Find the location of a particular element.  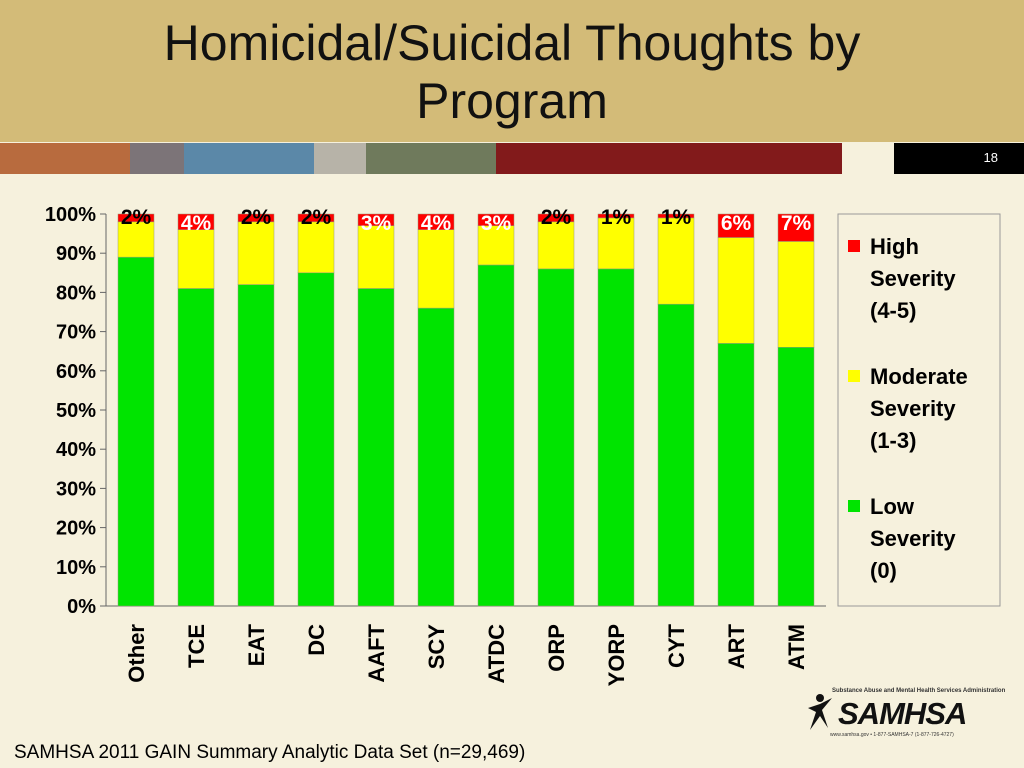

x-category-label: ART is located at coordinates (736, 646).